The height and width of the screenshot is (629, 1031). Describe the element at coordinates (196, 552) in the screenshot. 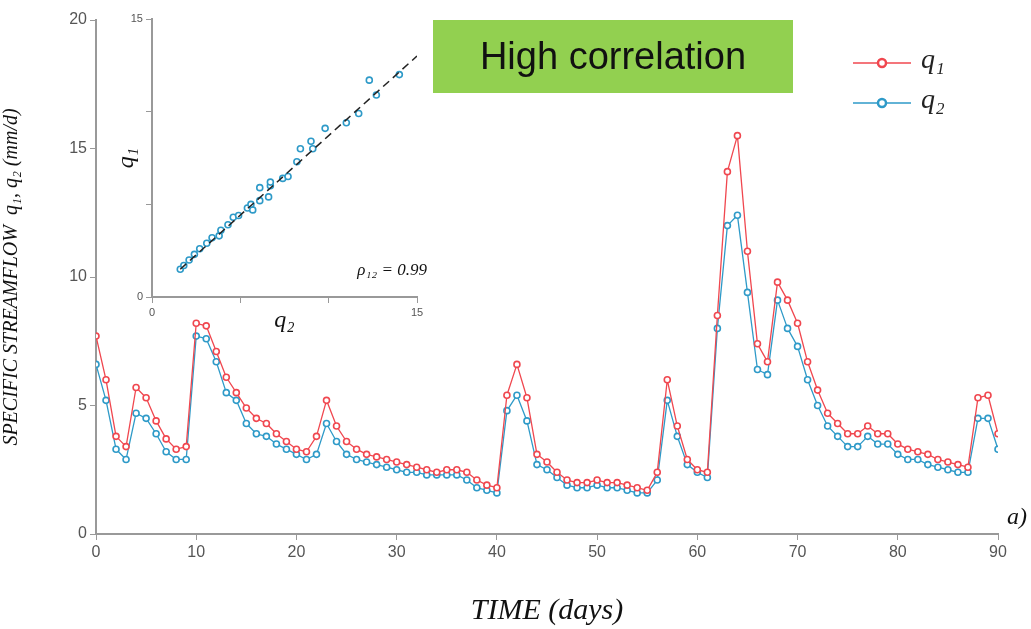

I see `x-tick-label: 10` at that location.